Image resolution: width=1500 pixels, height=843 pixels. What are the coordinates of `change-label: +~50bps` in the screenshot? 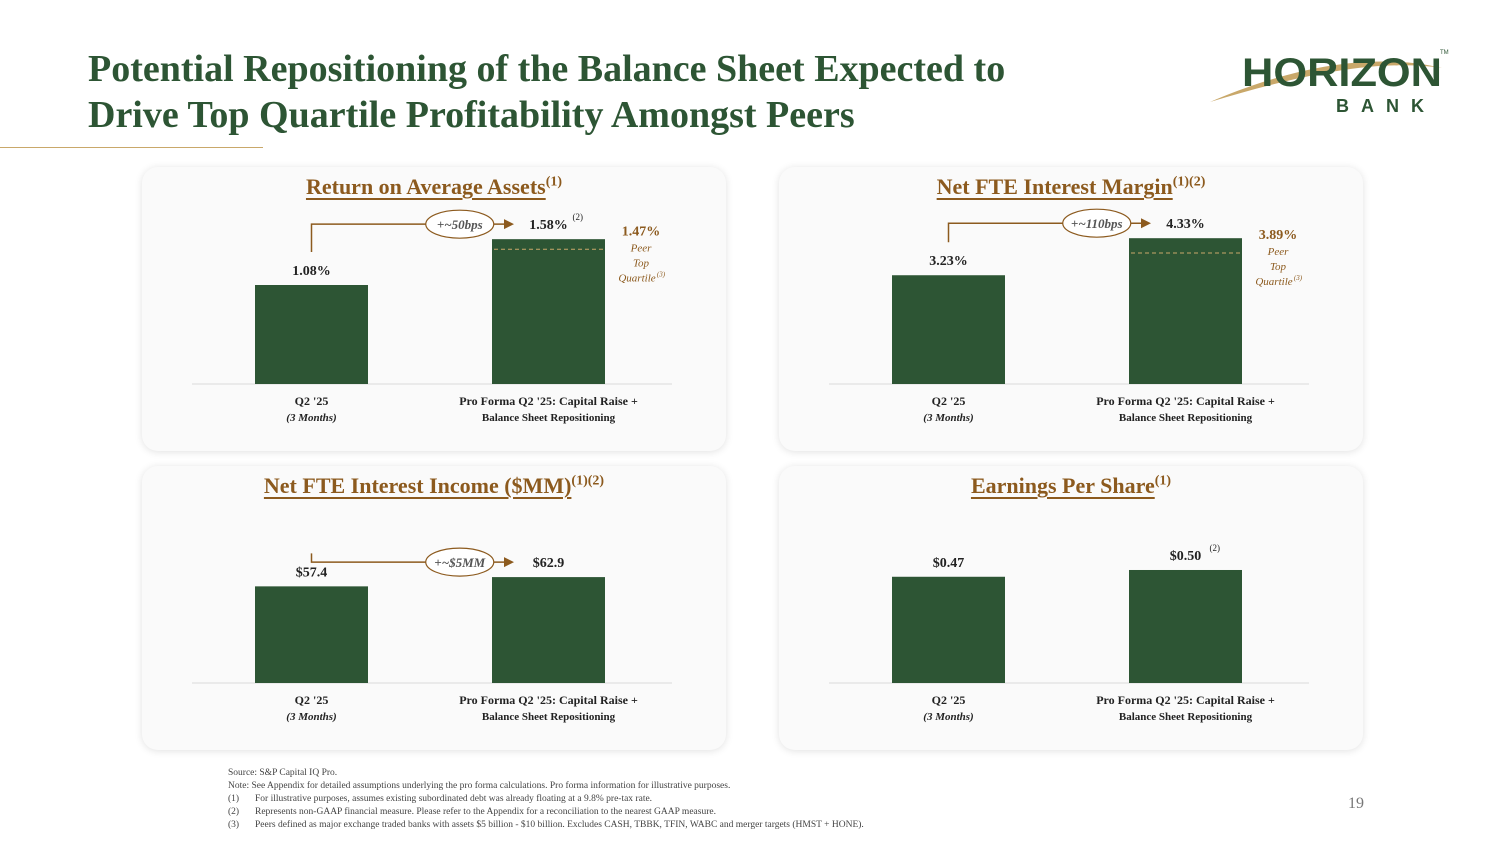 It's located at (460, 224).